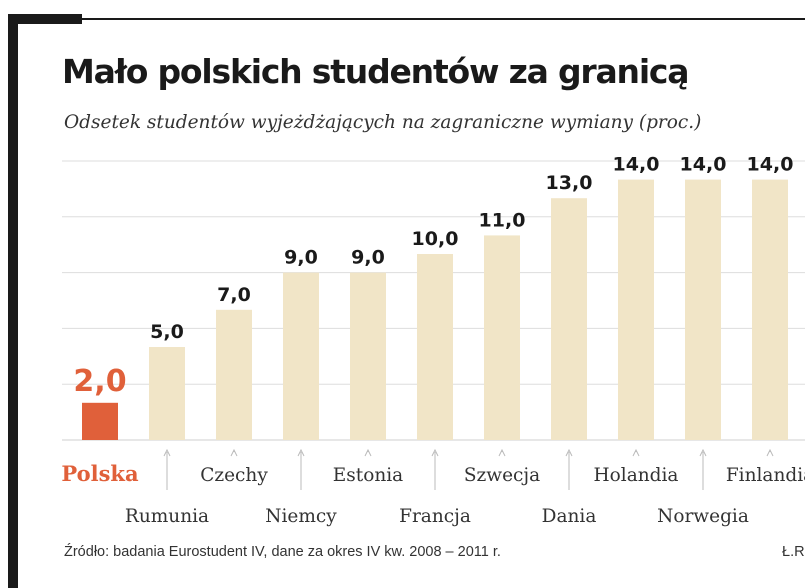 This screenshot has width=805, height=588. I want to click on bar-holandia, so click(636, 309).